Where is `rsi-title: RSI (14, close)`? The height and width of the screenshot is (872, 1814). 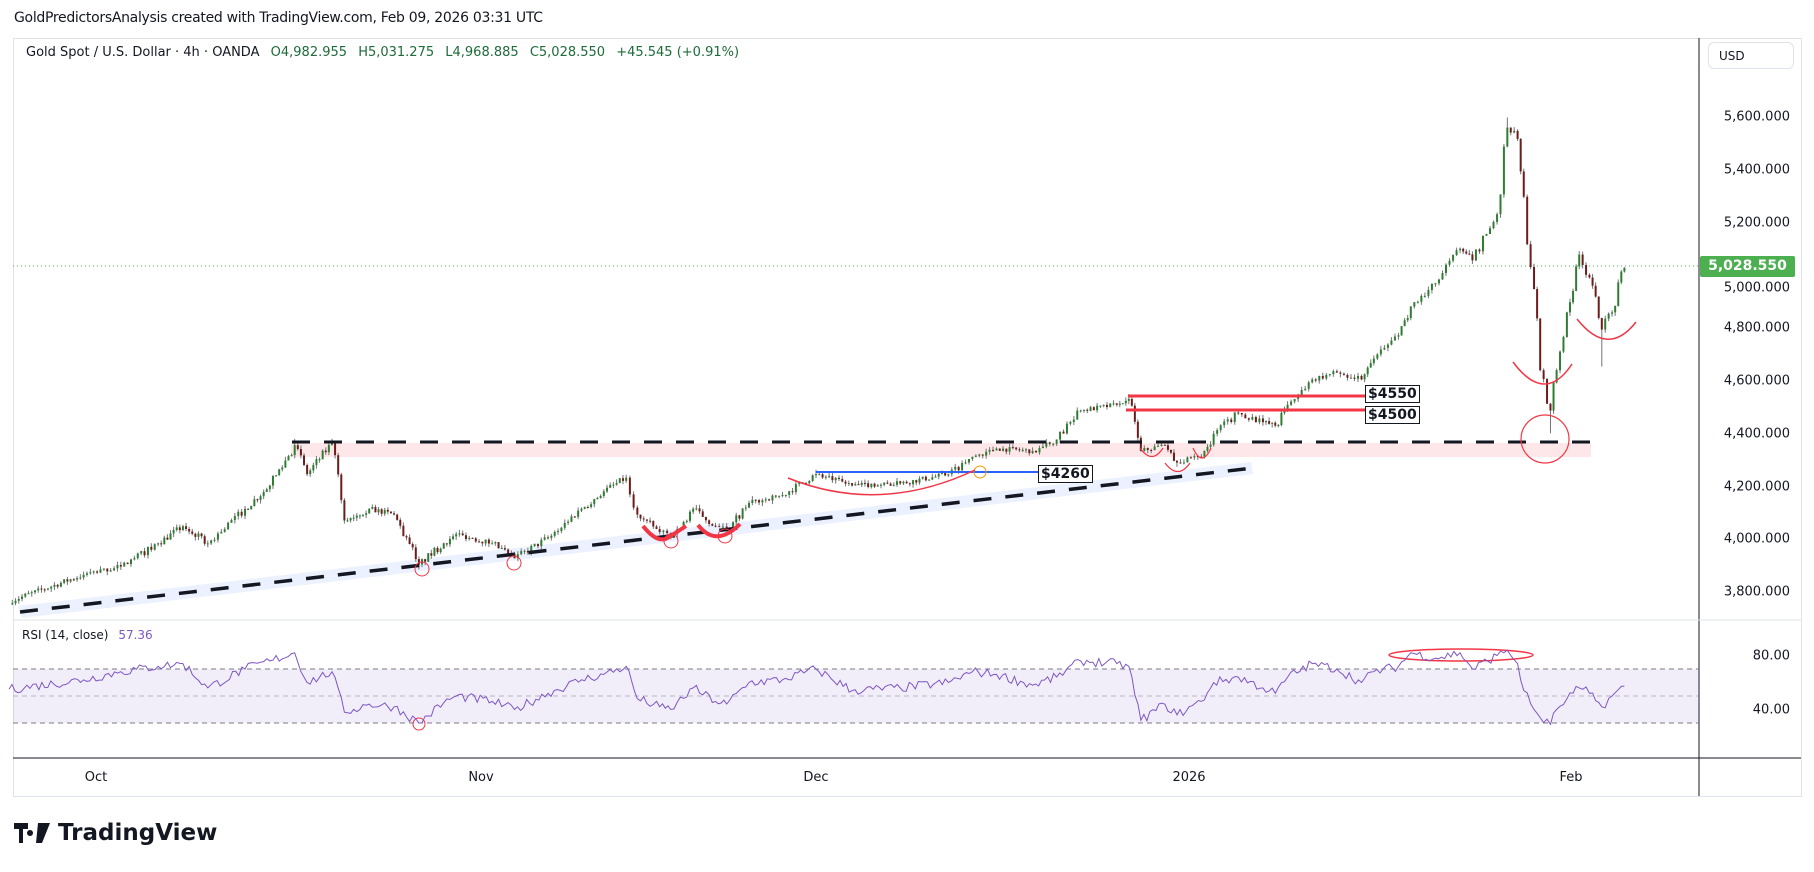 rsi-title: RSI (14, close) is located at coordinates (65, 635).